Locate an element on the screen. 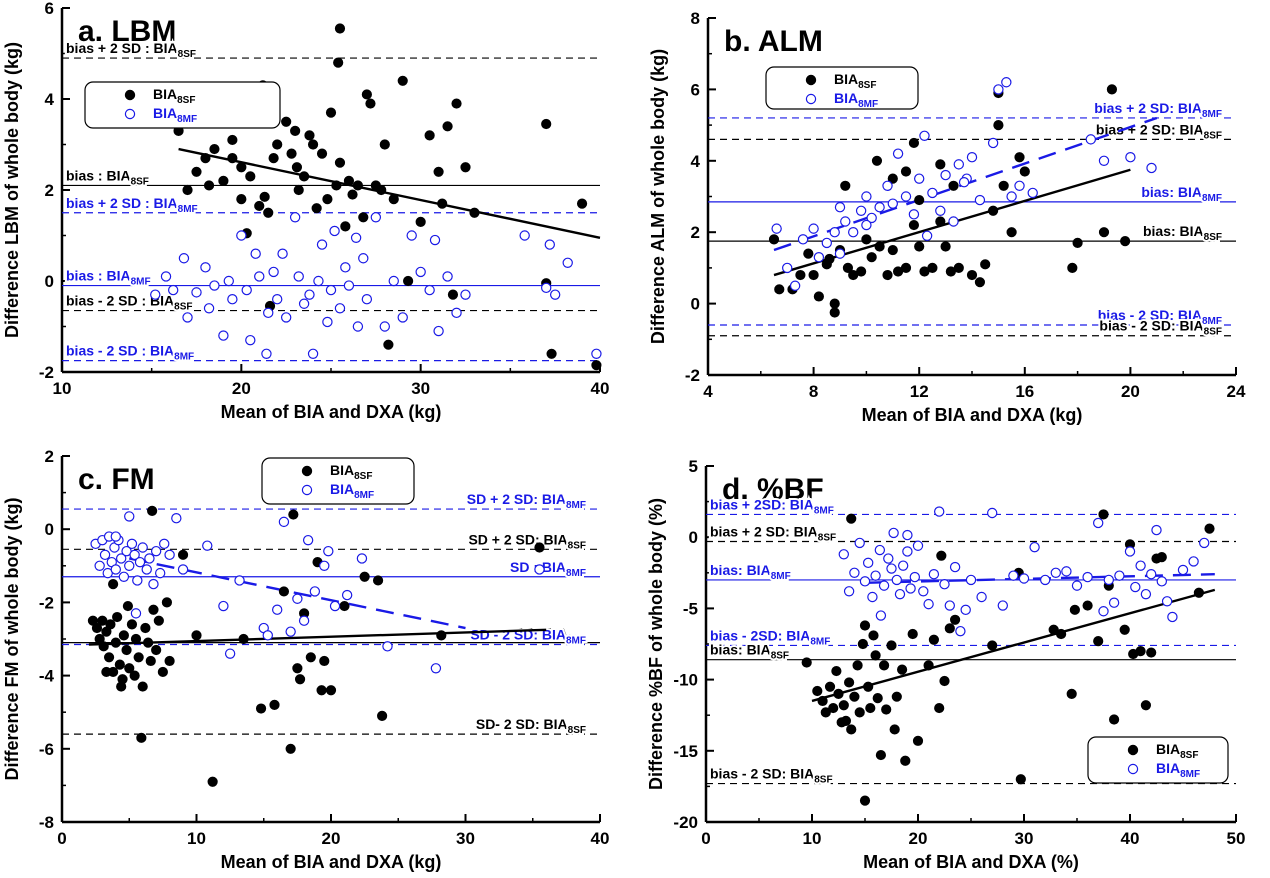 This screenshot has width=1270, height=878. ref-line-label: bias : BIA8MF is located at coordinates (108, 278).